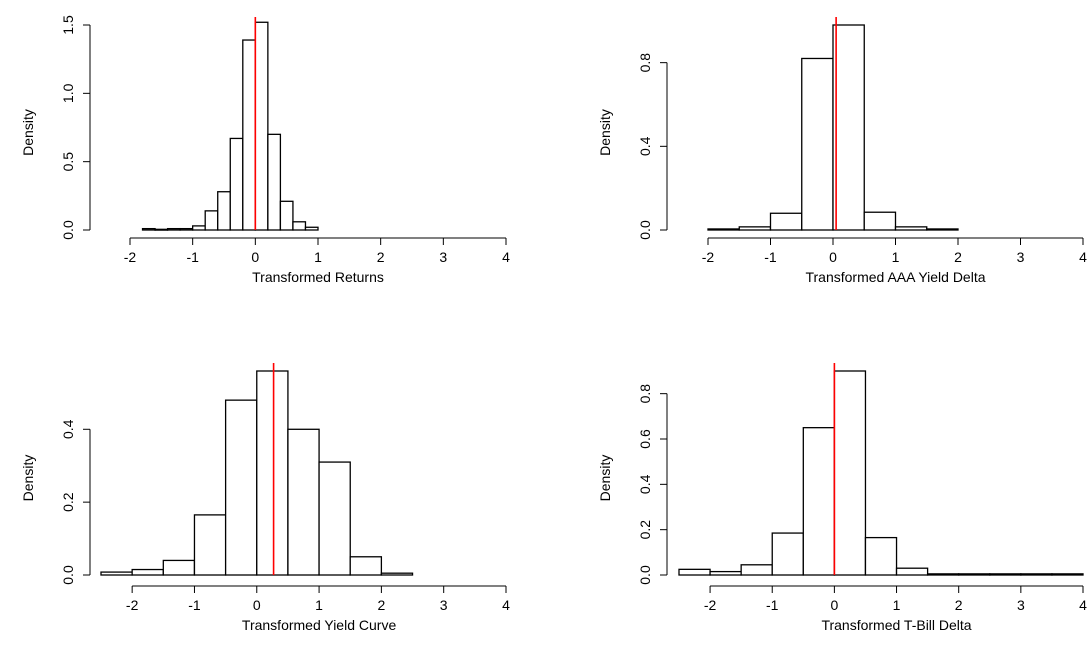 This screenshot has width=1090, height=657. I want to click on x-axis-label: Transformed T-Bill Delta, so click(896, 625).